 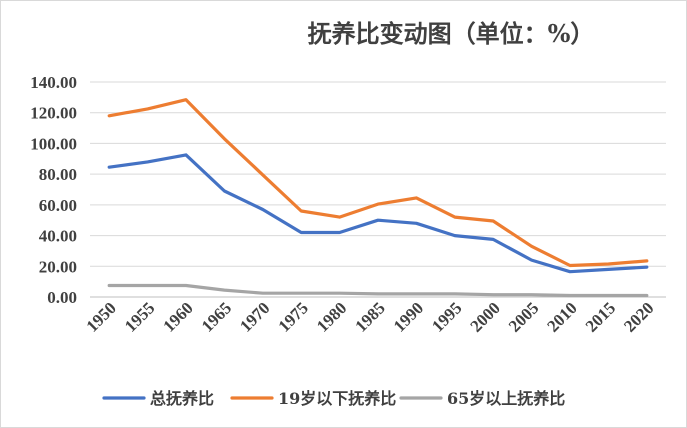 What do you see at coordinates (254, 316) in the screenshot?
I see `x-tick-label: 1970` at bounding box center [254, 316].